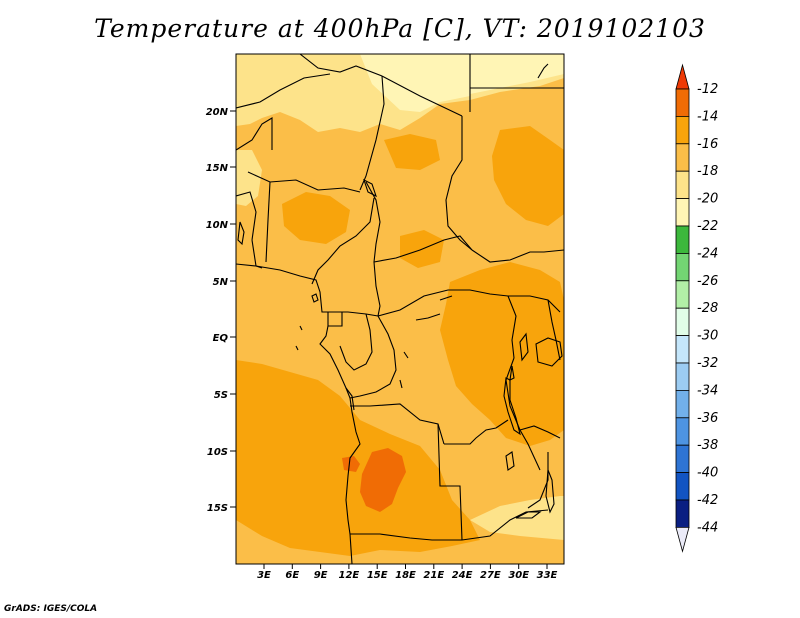  I want to click on border-drc-angola-east, so click(476, 432).